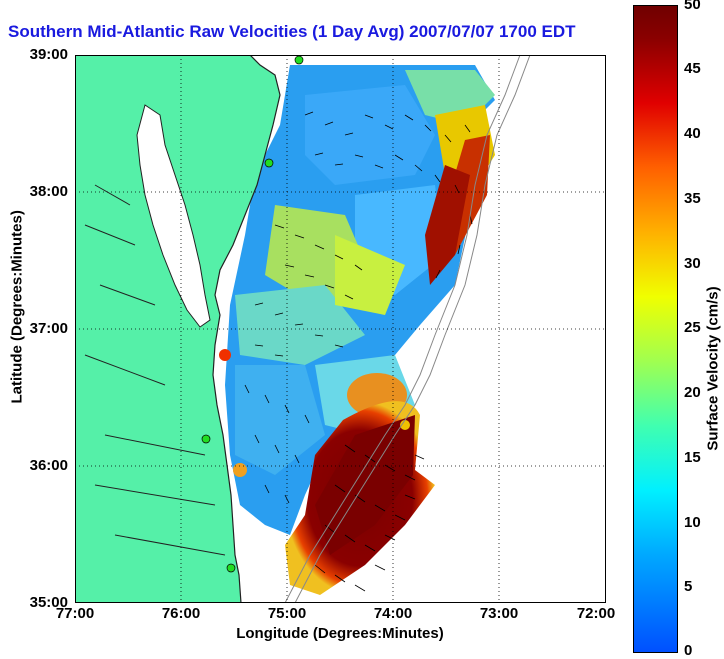 This screenshot has width=724, height=659. I want to click on bay-shoreline, so click(155, 330).